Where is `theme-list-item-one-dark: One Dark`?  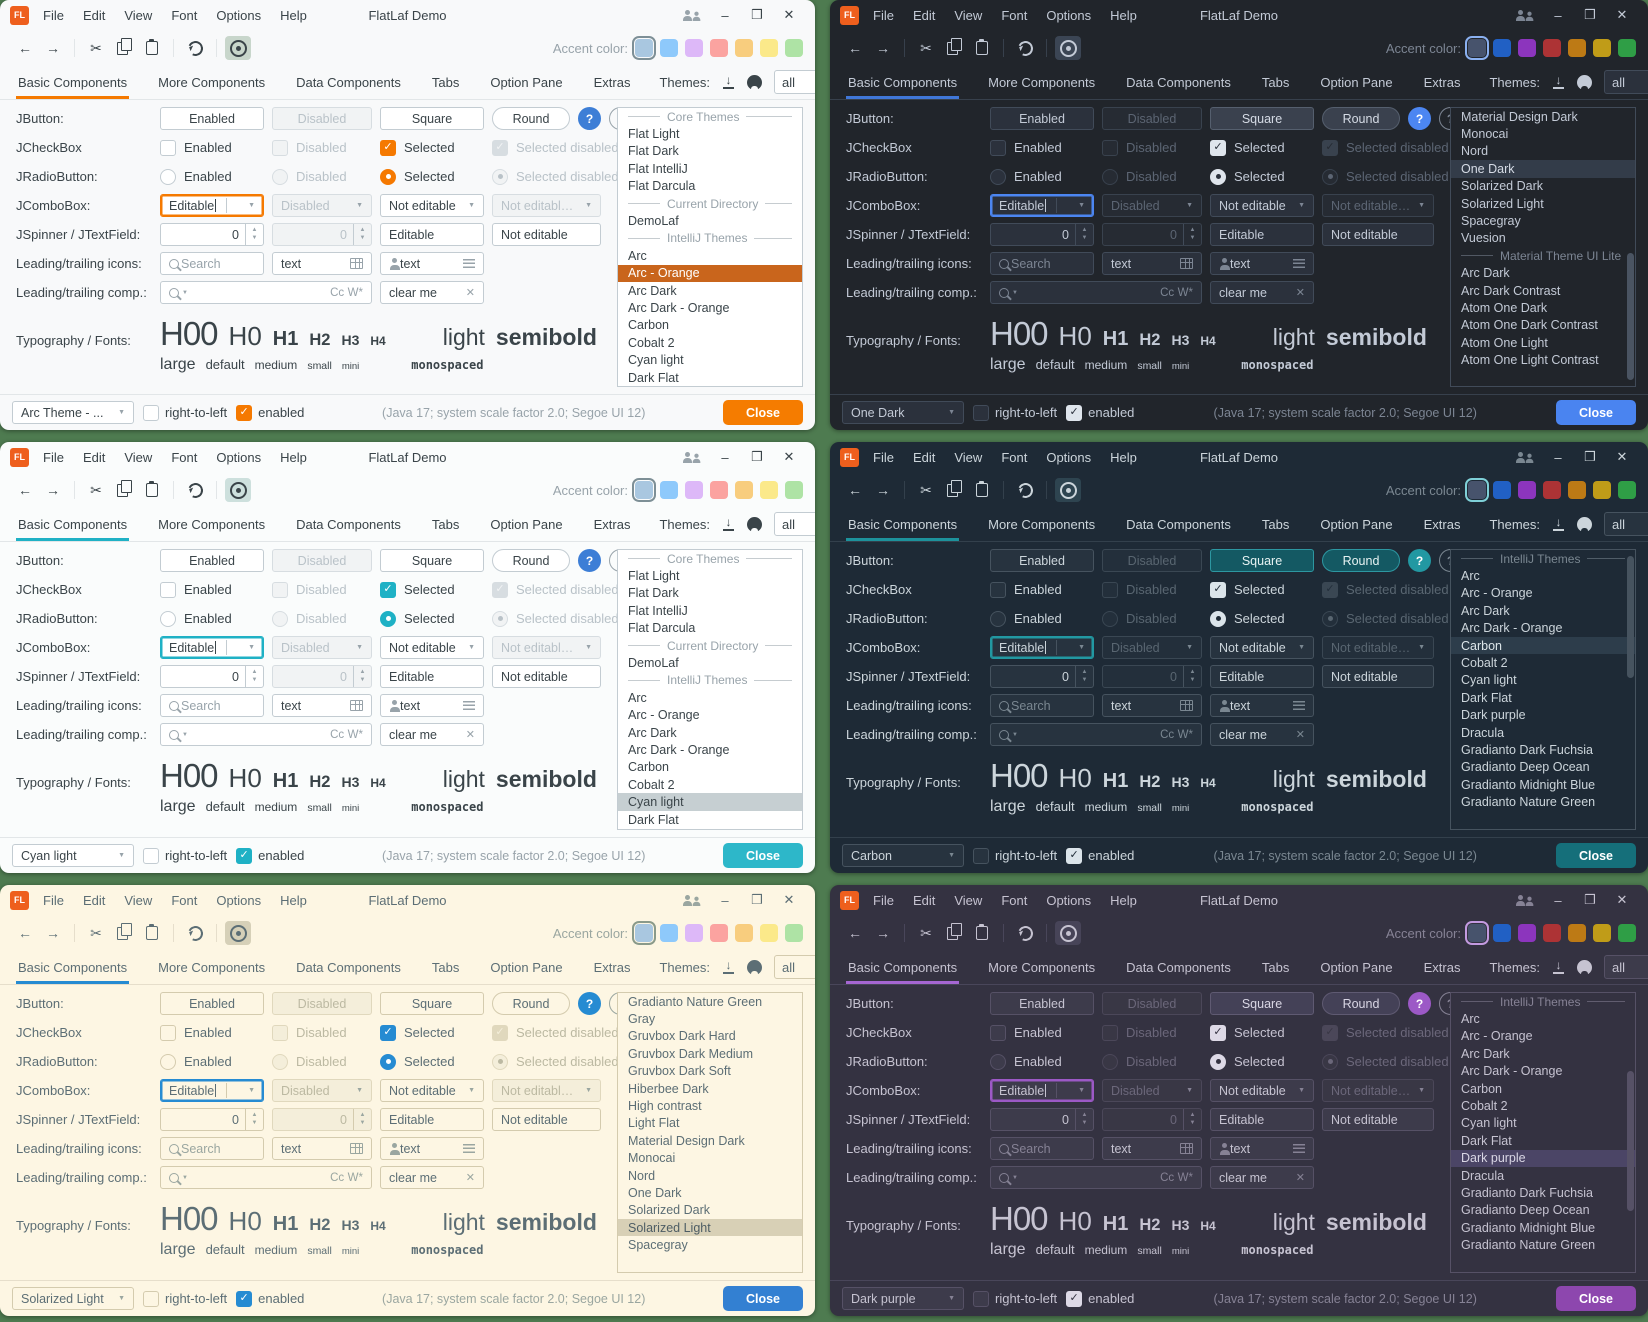 theme-list-item-one-dark: One Dark is located at coordinates (1543, 169).